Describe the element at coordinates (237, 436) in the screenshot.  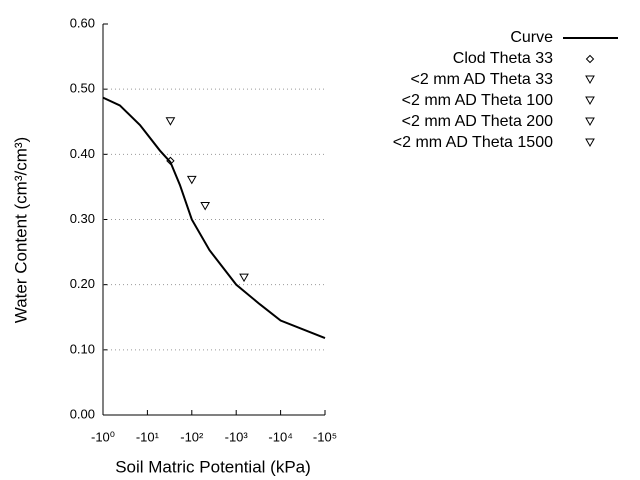
I see `x-tick-label: -10³` at that location.